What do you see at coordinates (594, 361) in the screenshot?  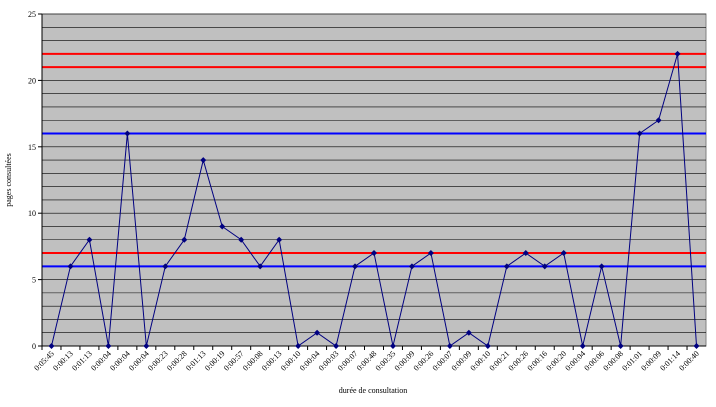 I see `x-tick-label: 0:00:06` at bounding box center [594, 361].